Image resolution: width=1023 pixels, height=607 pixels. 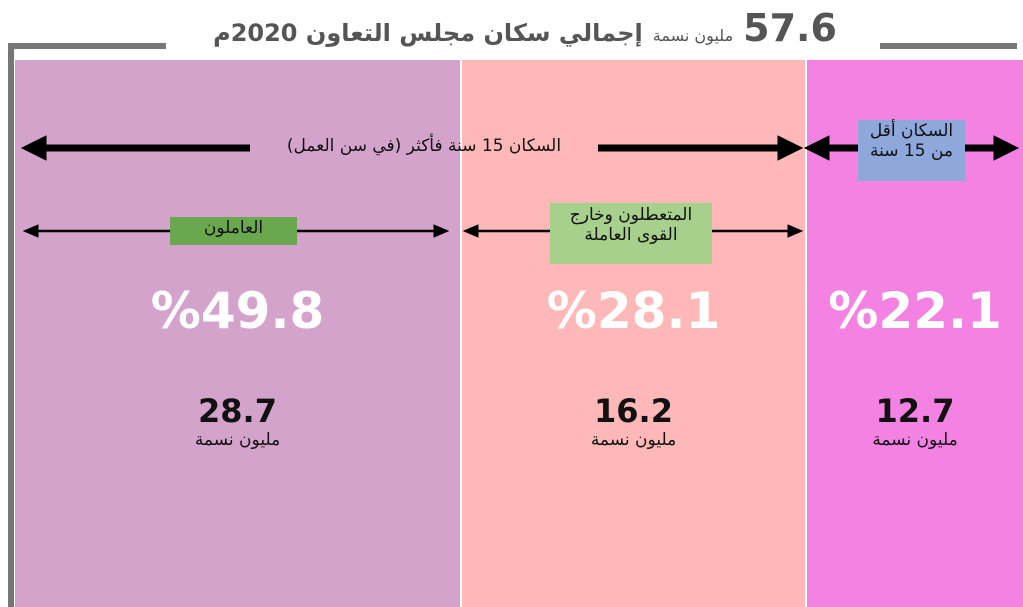 I want to click on segment-label-box: العاملون, so click(x=233, y=231).